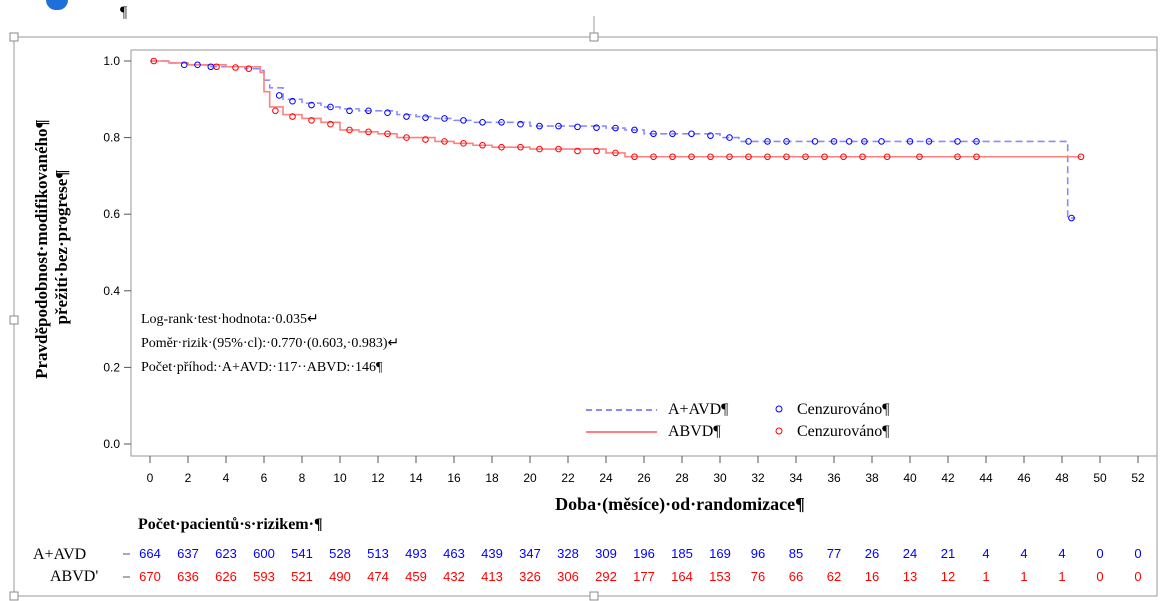 The width and height of the screenshot is (1163, 601). What do you see at coordinates (680, 504) in the screenshot?
I see `x-axis-label: Doba·(měsíce)·od·randomizace¶` at bounding box center [680, 504].